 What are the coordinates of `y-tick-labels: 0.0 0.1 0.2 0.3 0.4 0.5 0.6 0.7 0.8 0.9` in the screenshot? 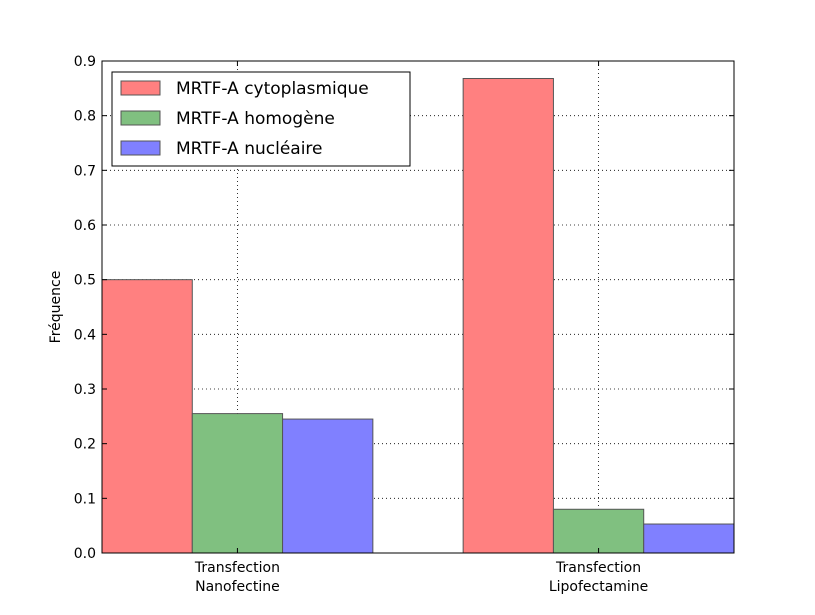 It's located at (85, 308).